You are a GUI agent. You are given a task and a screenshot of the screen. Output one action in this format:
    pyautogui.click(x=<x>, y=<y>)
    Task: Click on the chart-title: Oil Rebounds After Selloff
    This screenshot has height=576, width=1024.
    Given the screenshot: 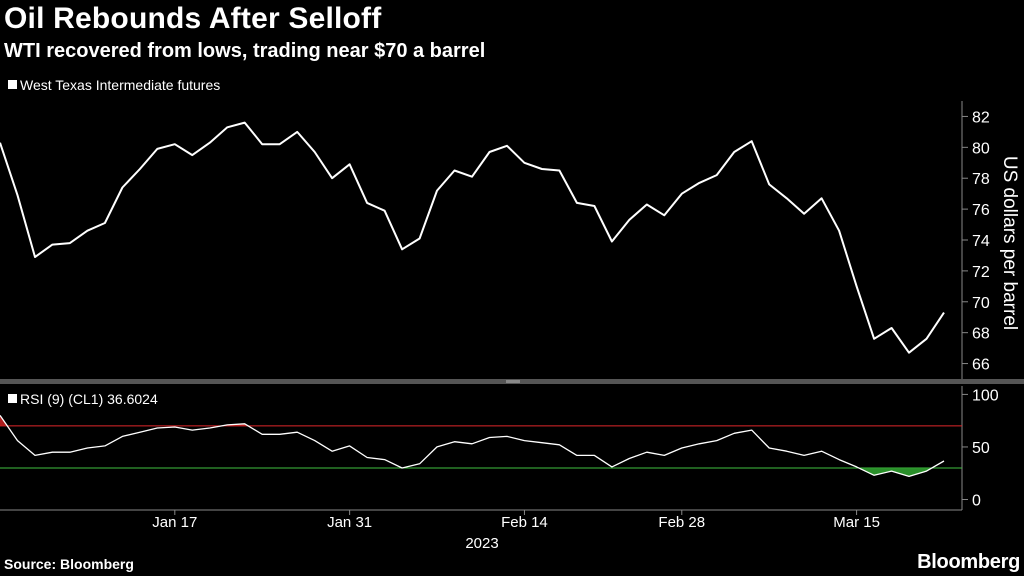 What is the action you would take?
    pyautogui.click(x=193, y=18)
    